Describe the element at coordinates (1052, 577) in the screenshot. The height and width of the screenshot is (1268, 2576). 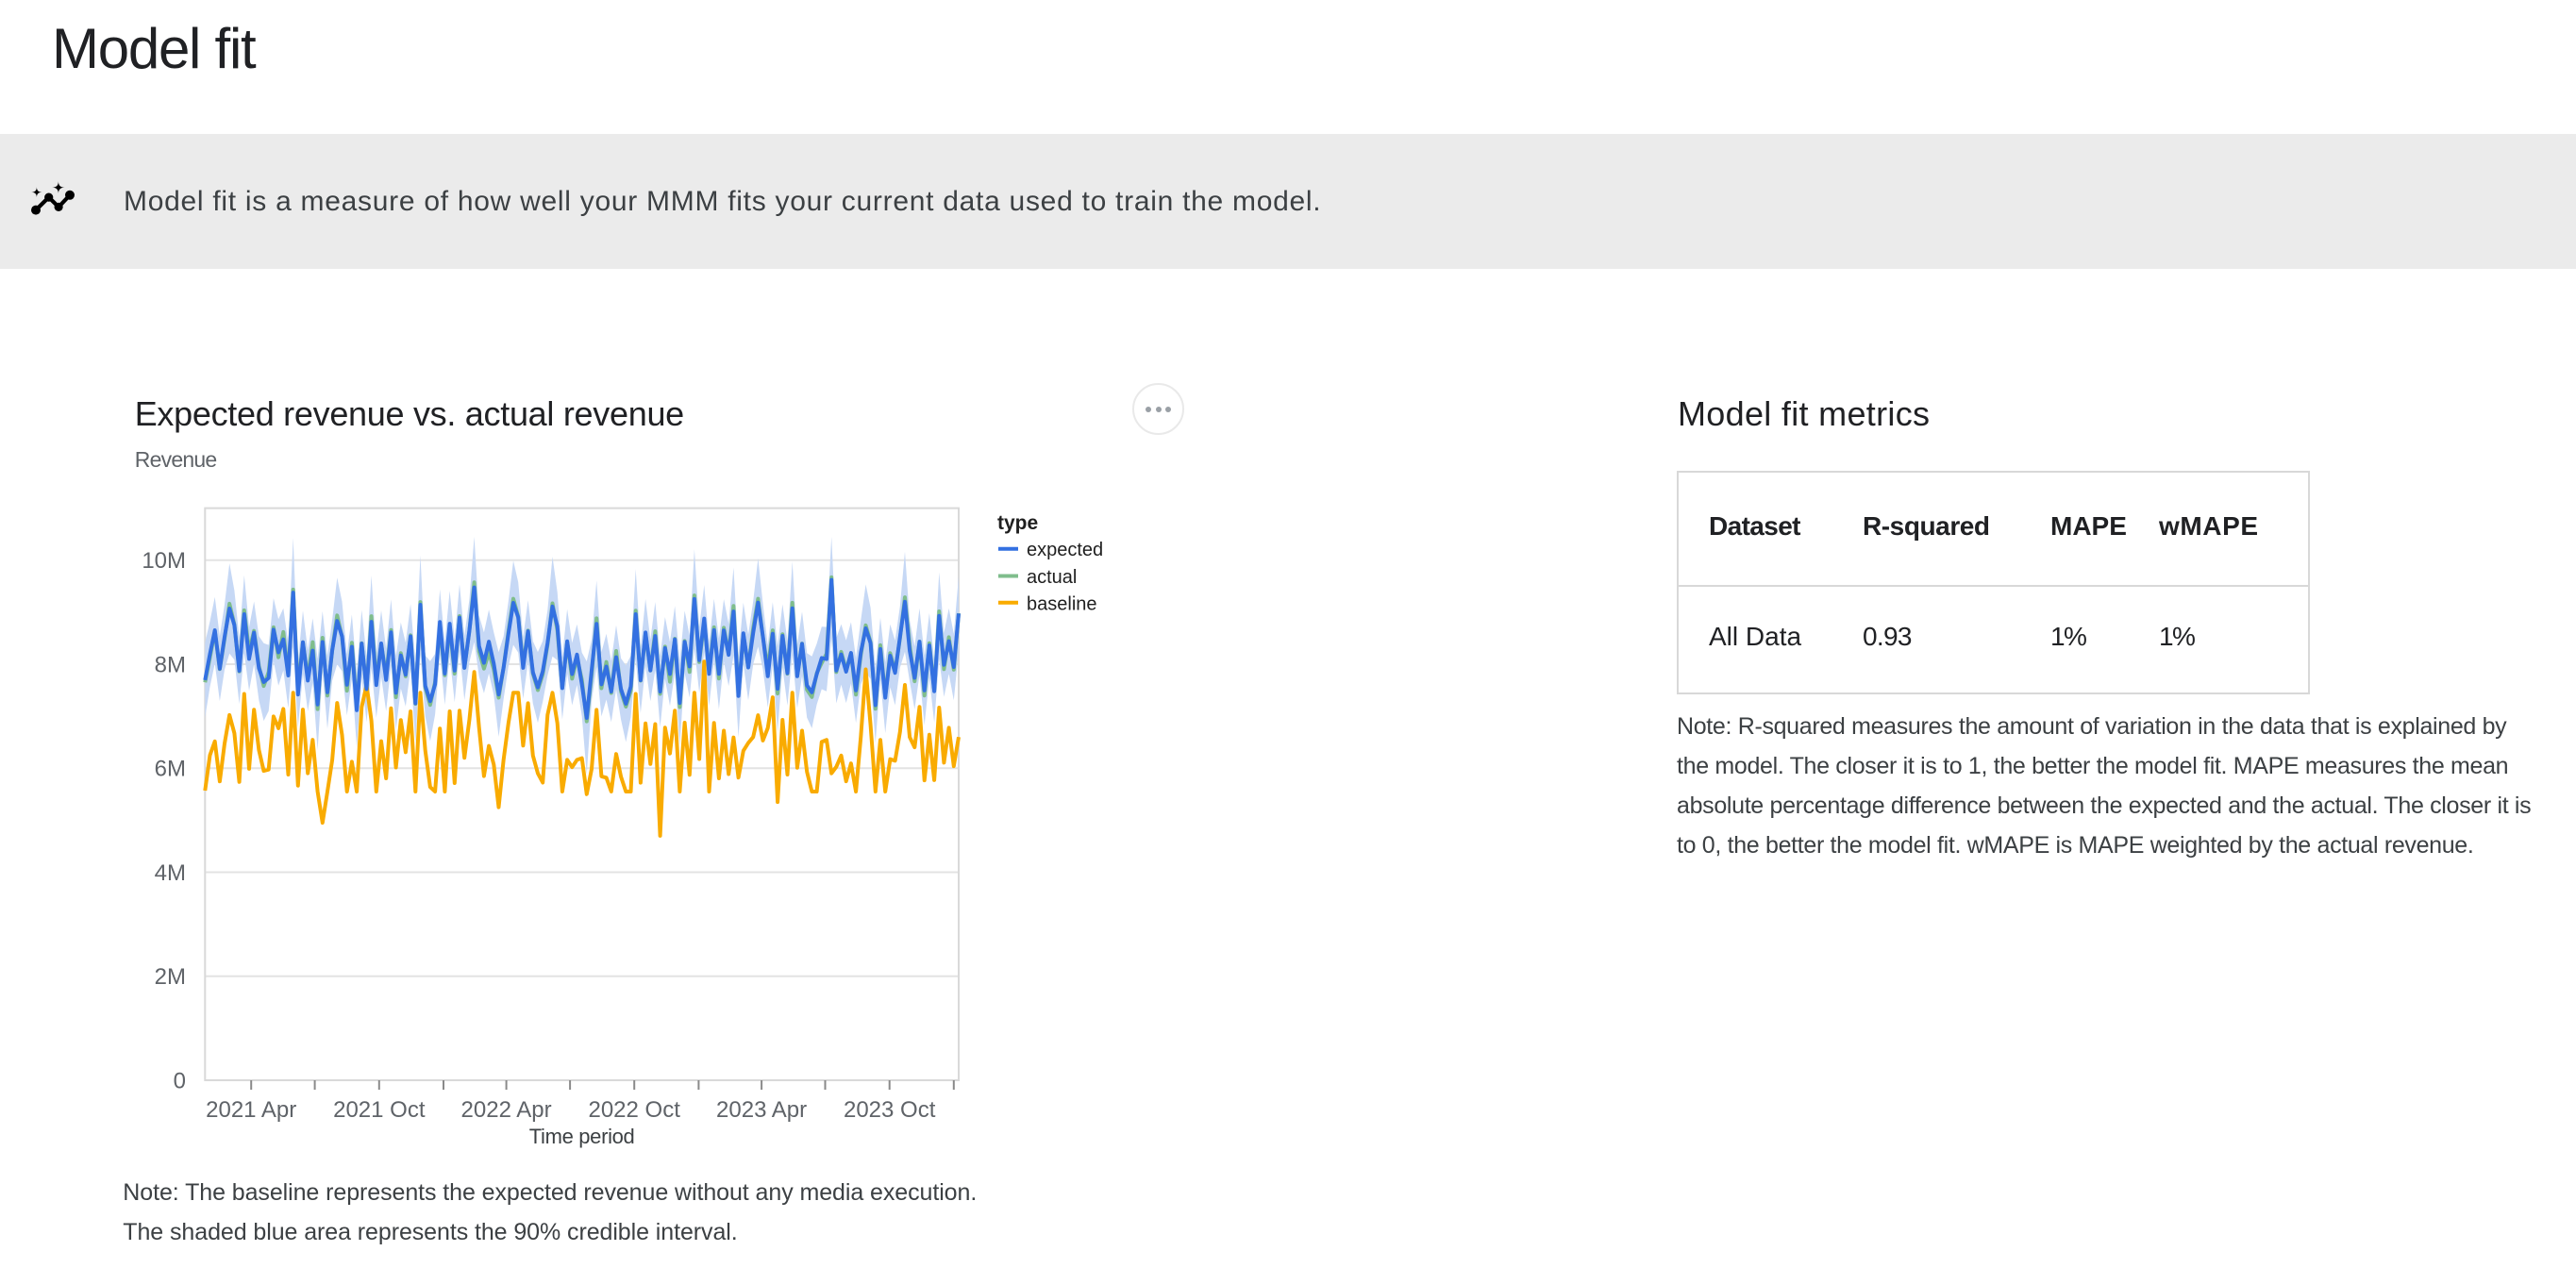
I see `svg-text: actual` at that location.